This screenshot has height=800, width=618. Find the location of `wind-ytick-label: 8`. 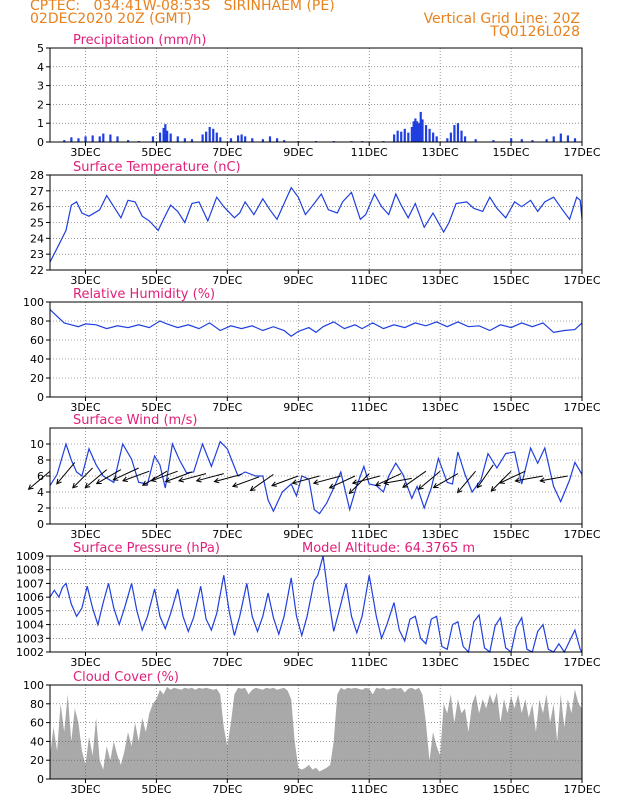

wind-ytick-label: 8 is located at coordinates (40, 460).